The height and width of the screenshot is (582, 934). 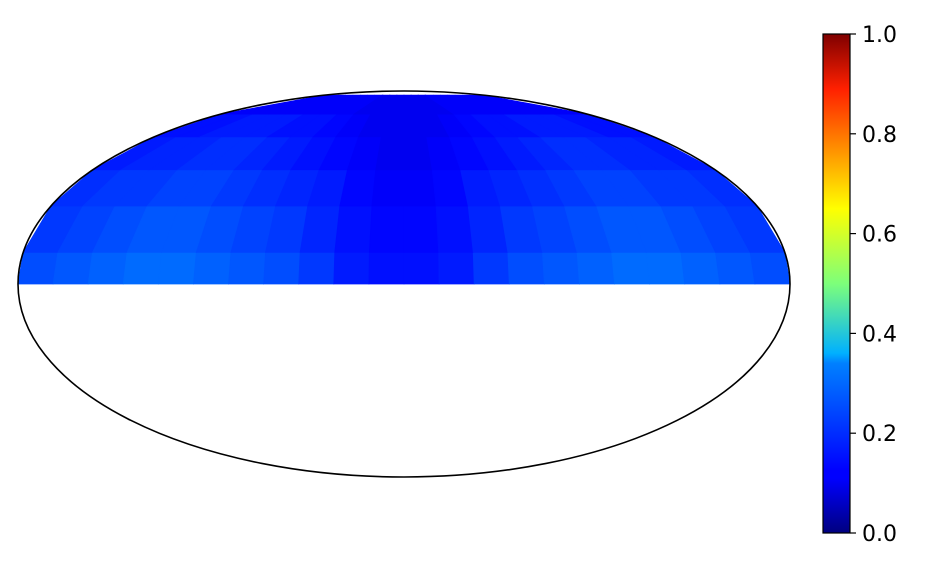 I want to click on colorbar-fill, so click(x=836, y=283).